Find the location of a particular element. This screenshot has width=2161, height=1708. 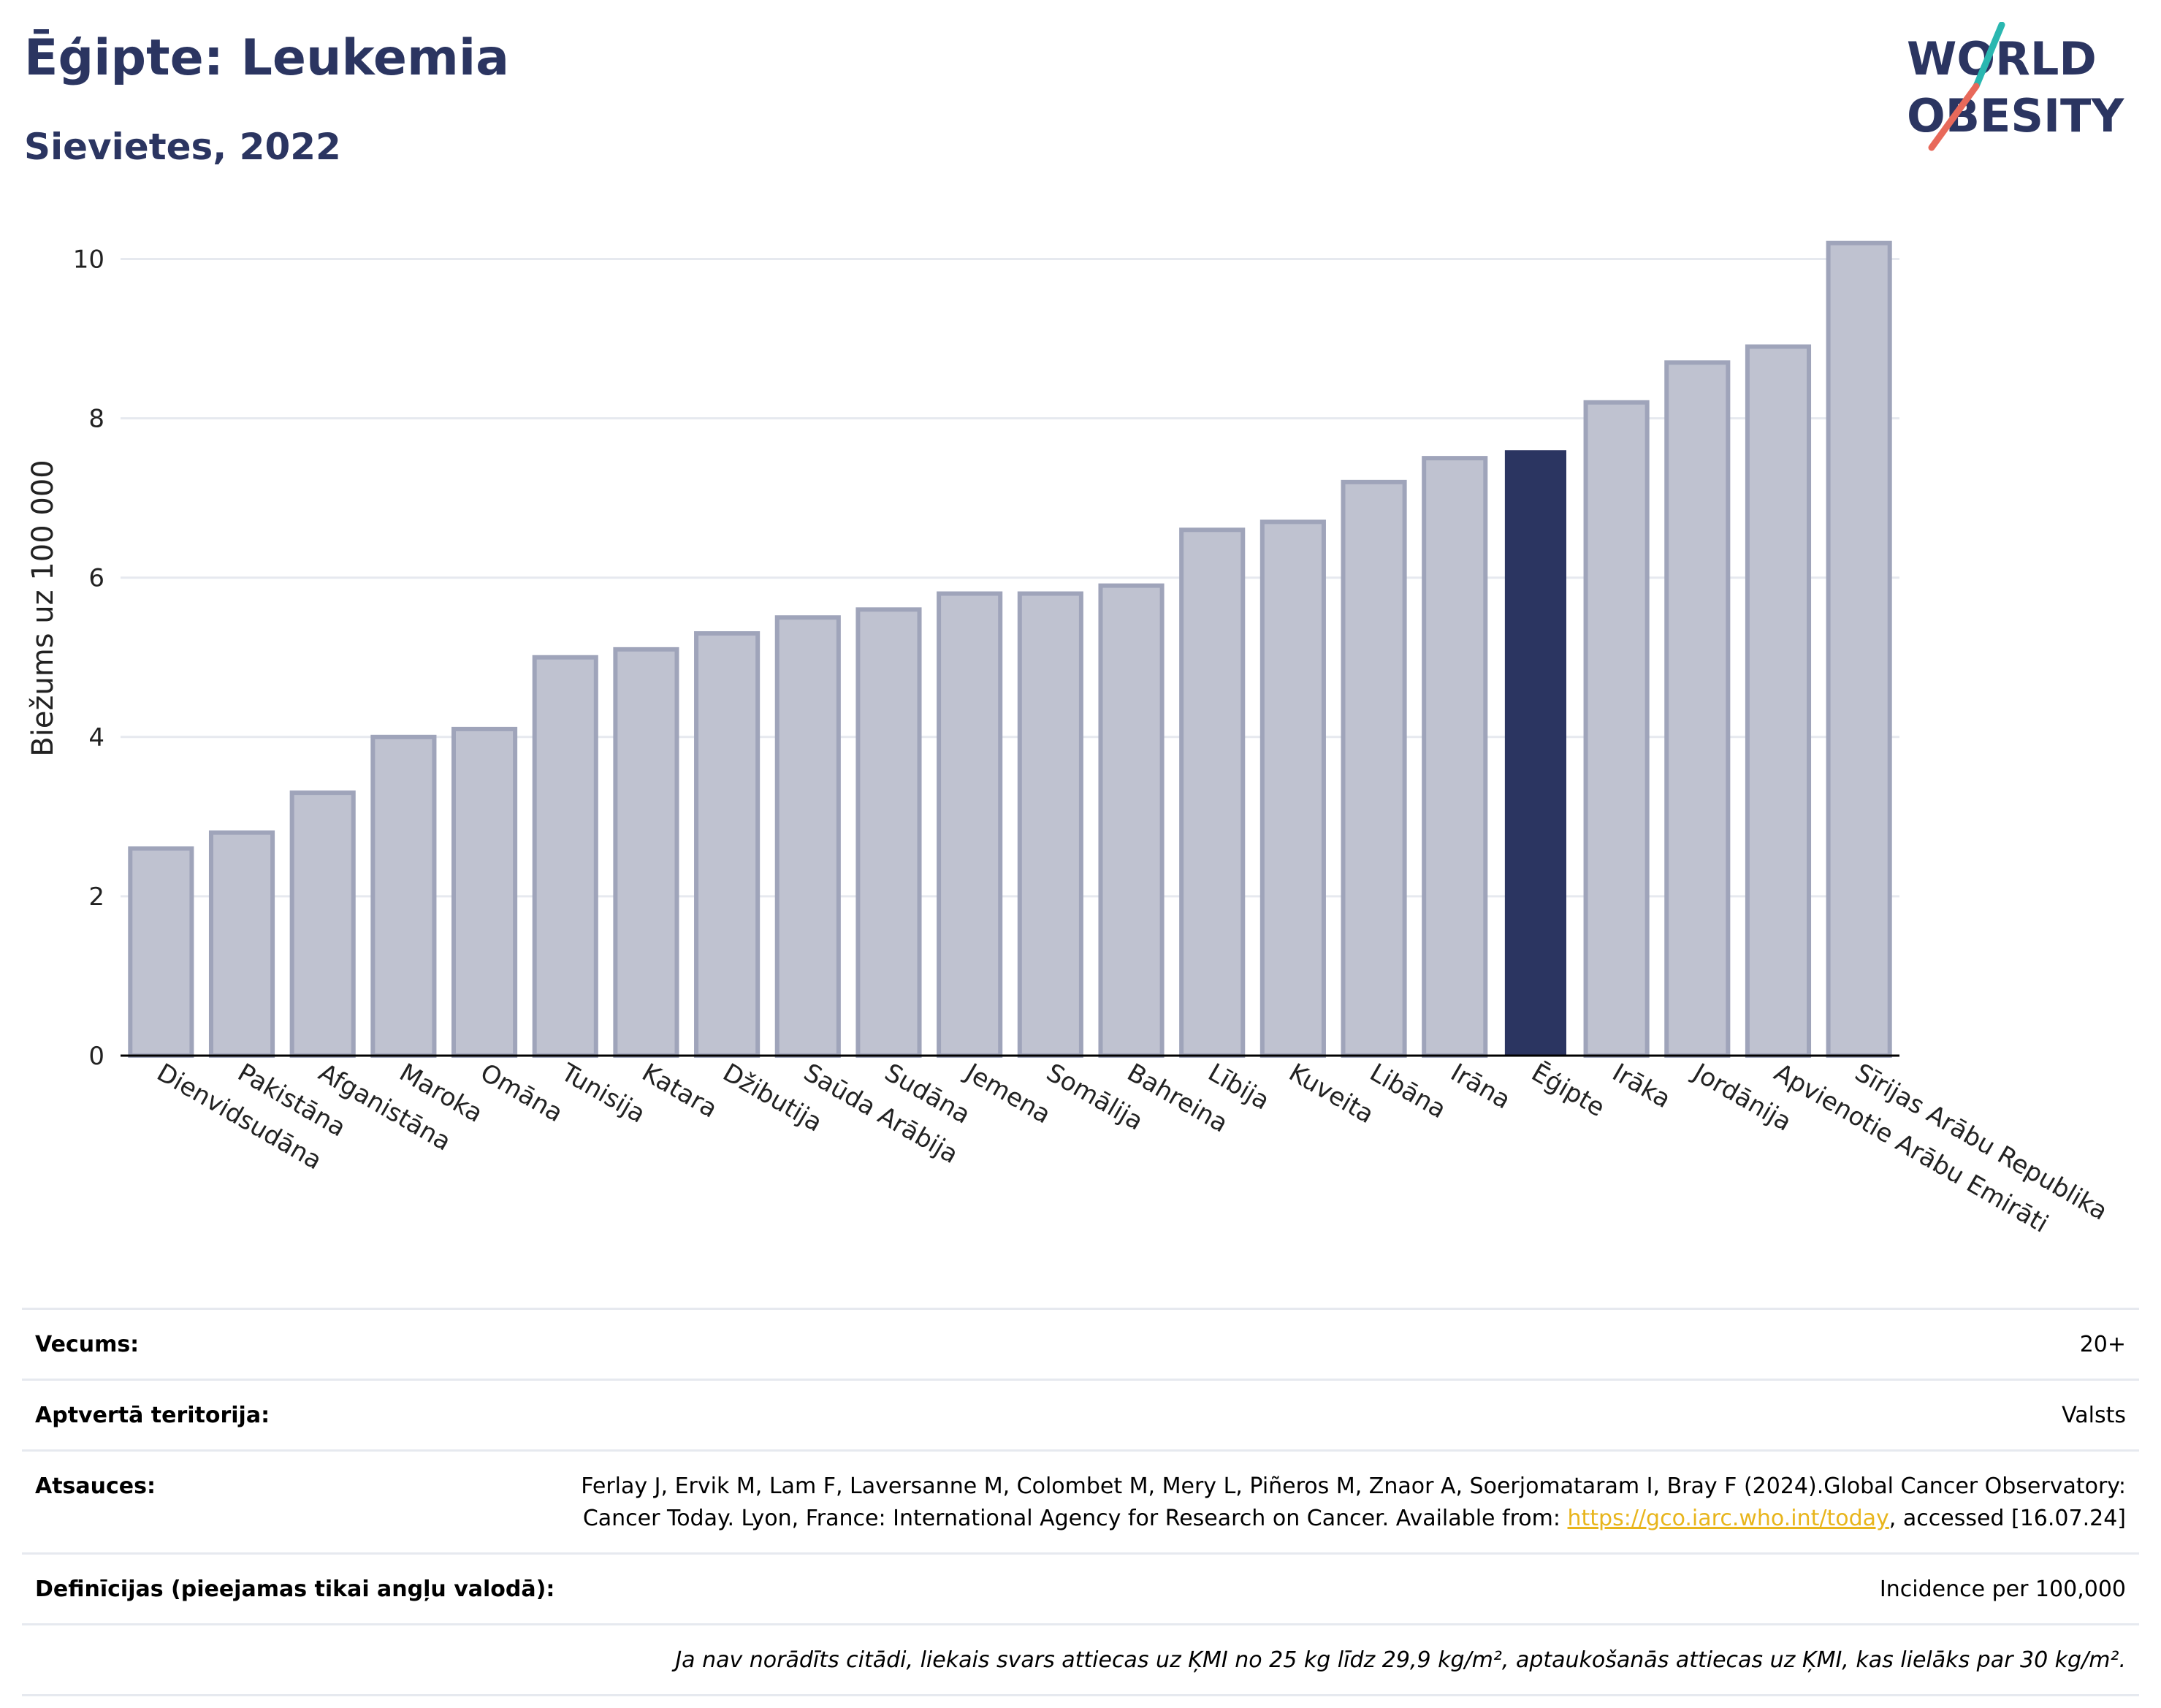

references-link: https://gco.iarc.who.int/today is located at coordinates (1728, 1518).